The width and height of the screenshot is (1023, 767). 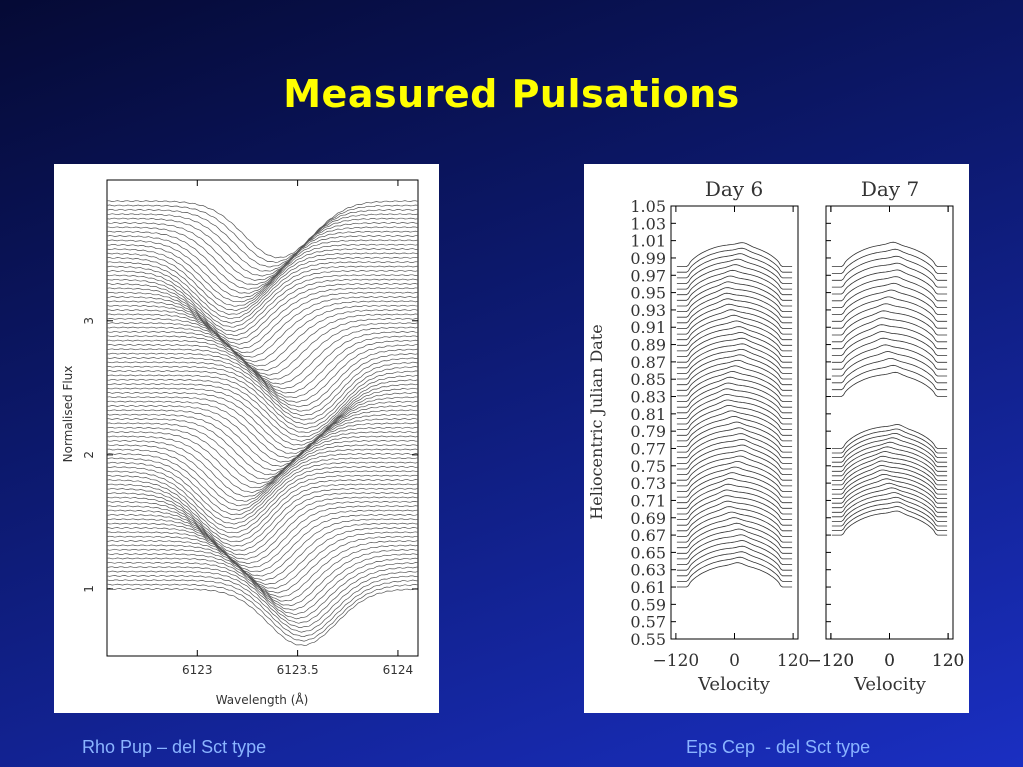 What do you see at coordinates (889, 661) in the screenshot?
I see `x-tick-label: 0` at bounding box center [889, 661].